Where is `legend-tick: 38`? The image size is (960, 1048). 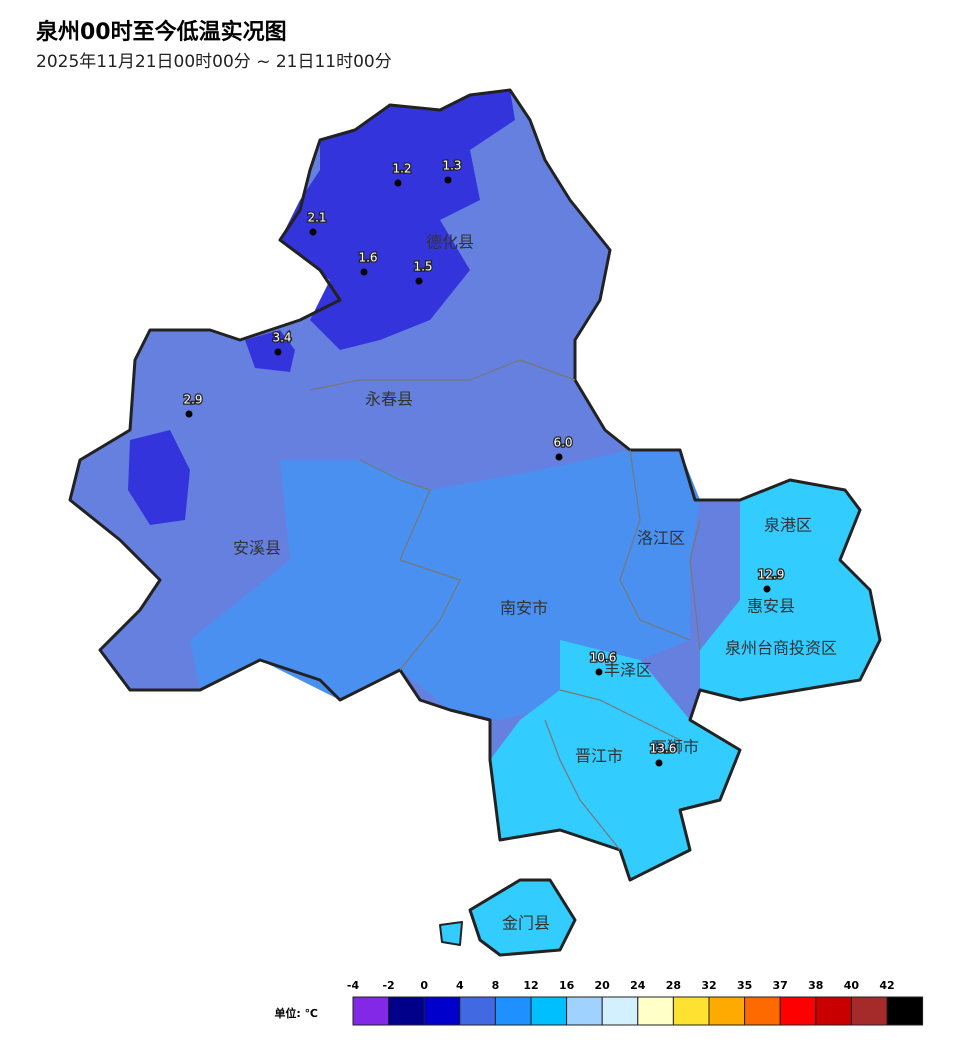
legend-tick: 38 is located at coordinates (815, 985).